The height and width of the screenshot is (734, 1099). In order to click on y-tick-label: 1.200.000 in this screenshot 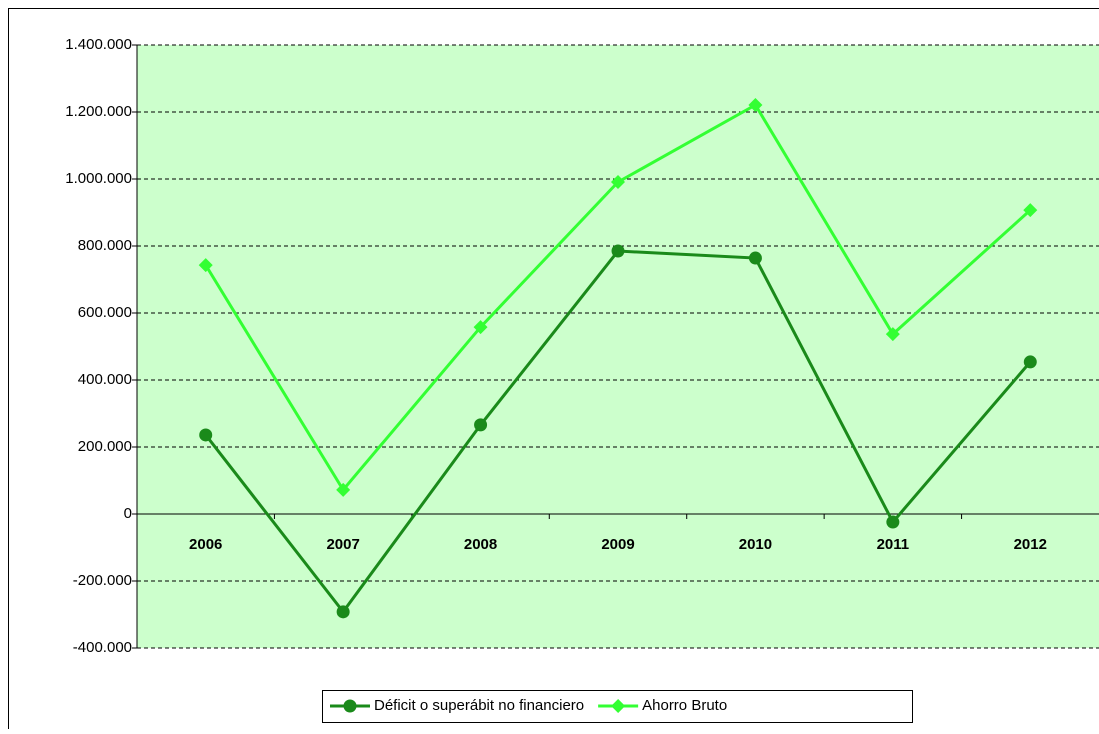, I will do `click(98, 111)`.